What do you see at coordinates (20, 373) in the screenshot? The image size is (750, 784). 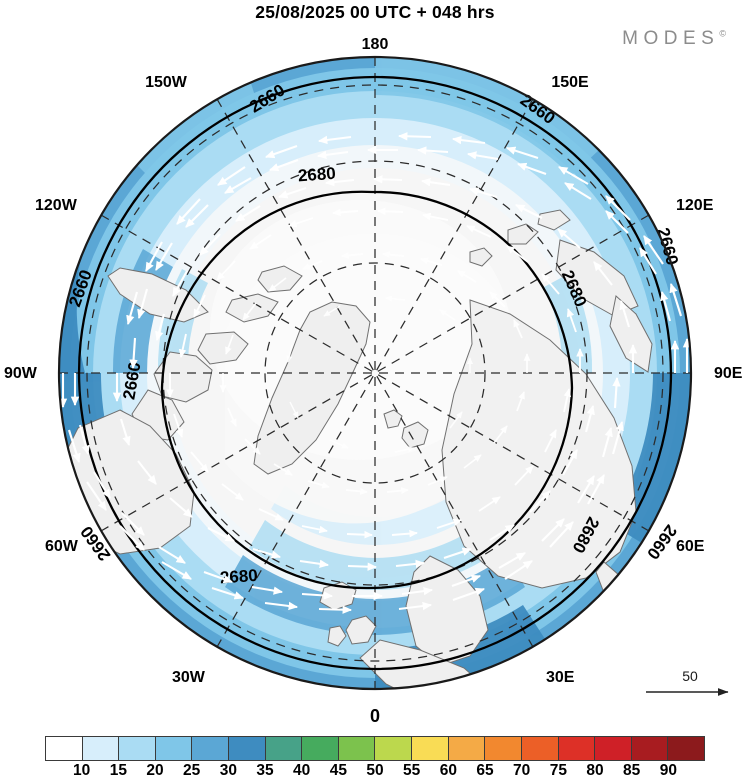 I see `lon-label-90w: 90W` at bounding box center [20, 373].